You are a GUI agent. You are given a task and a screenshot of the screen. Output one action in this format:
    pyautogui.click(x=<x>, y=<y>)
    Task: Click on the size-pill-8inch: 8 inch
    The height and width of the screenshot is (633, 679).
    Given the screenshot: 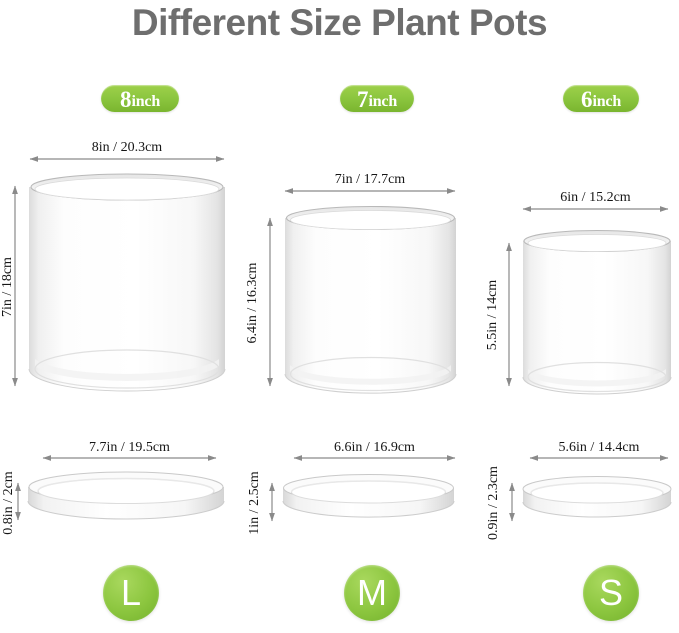 What is the action you would take?
    pyautogui.click(x=140, y=98)
    